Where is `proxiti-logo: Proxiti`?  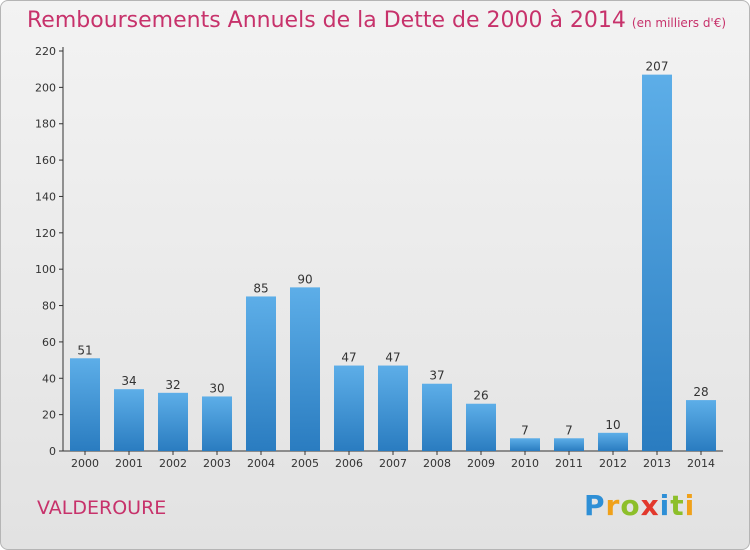
proxiti-logo: Proxiti is located at coordinates (639, 505).